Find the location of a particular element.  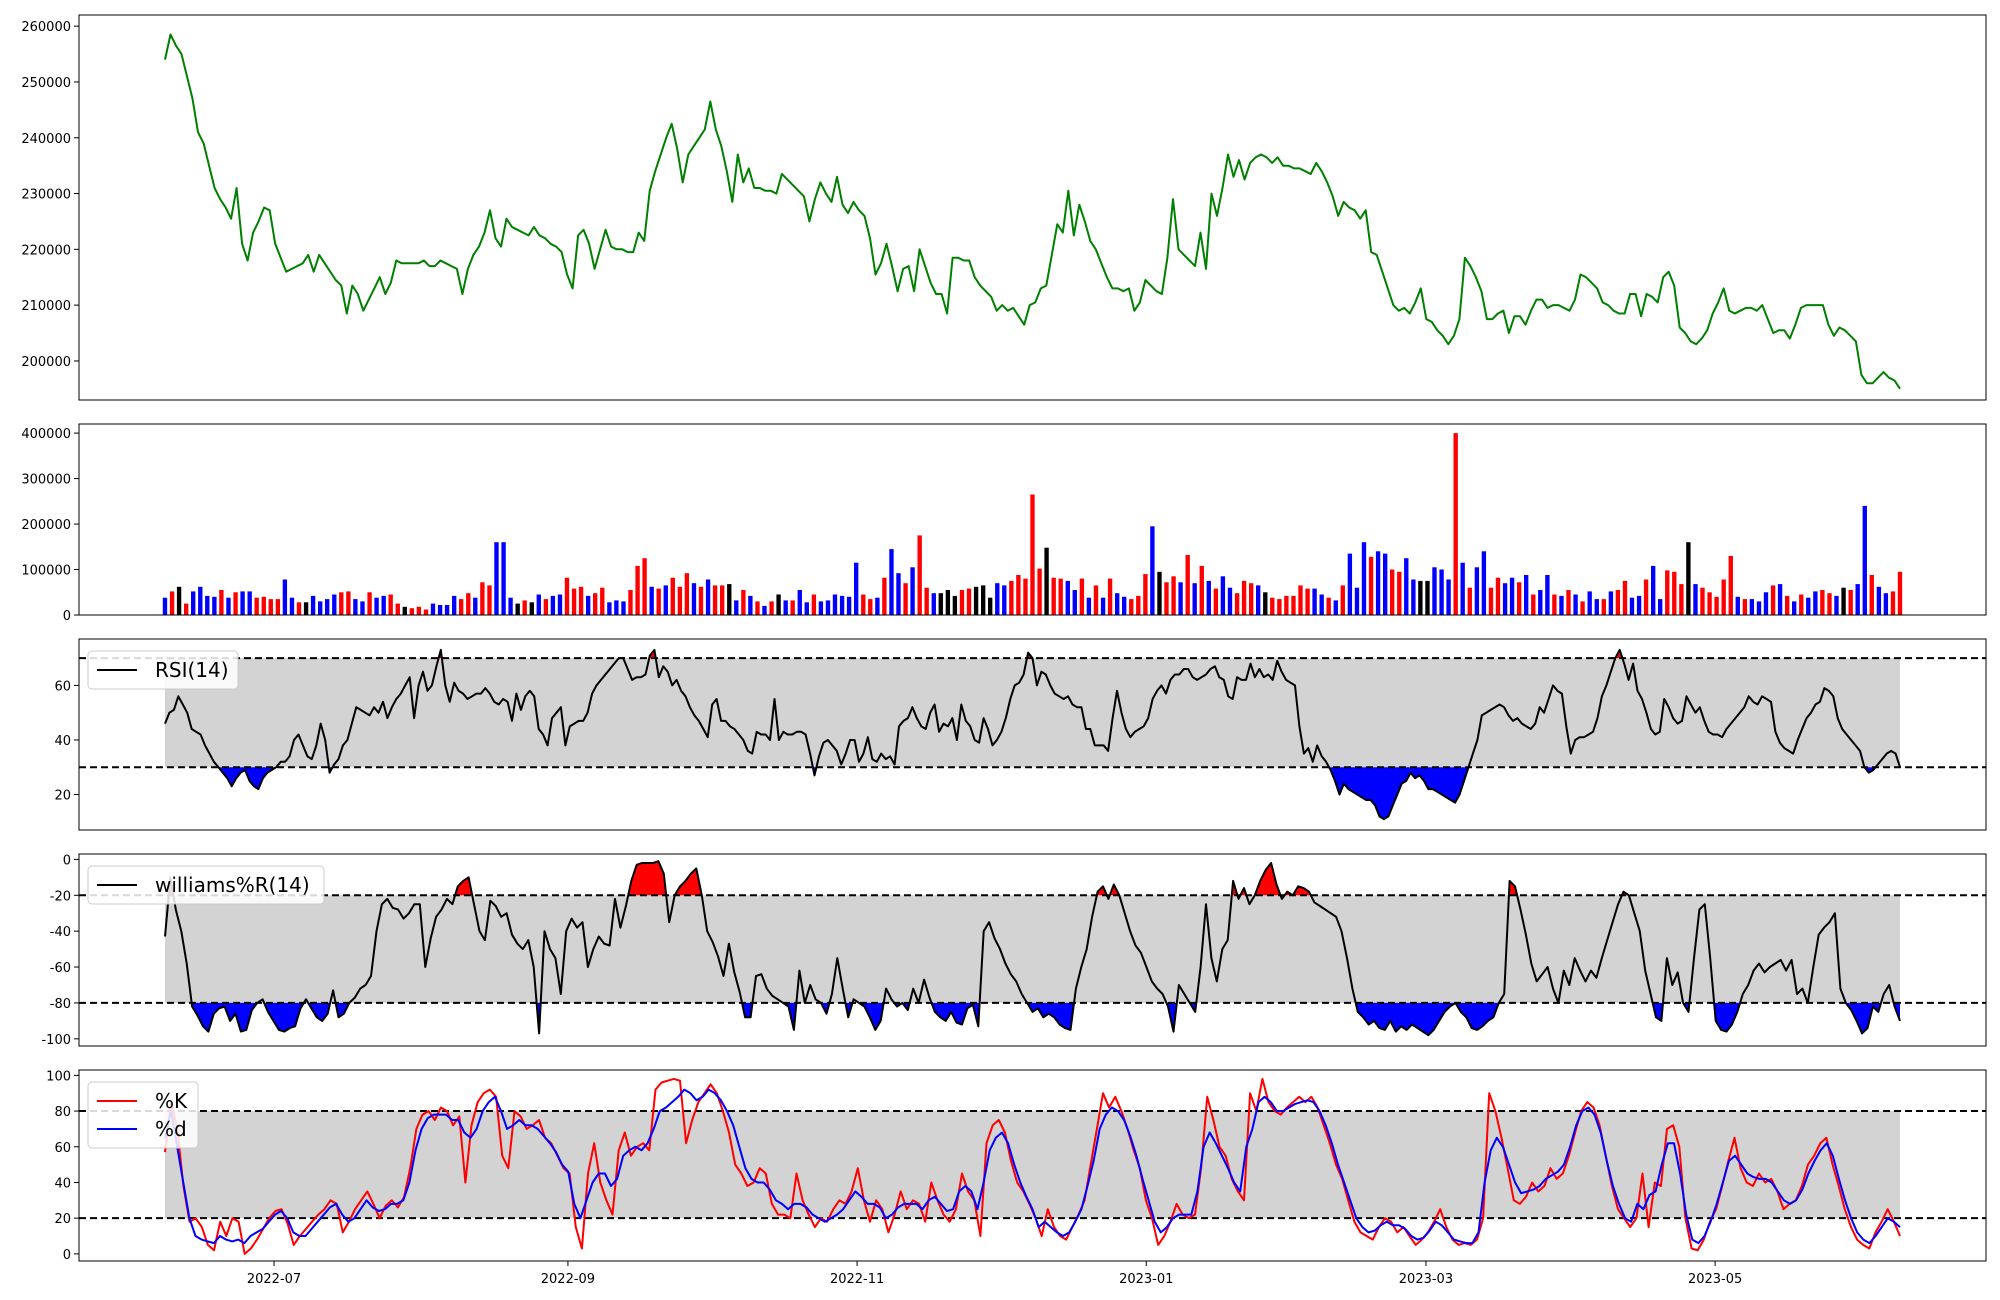

x-tick-label: 2023-03 is located at coordinates (1426, 1279).